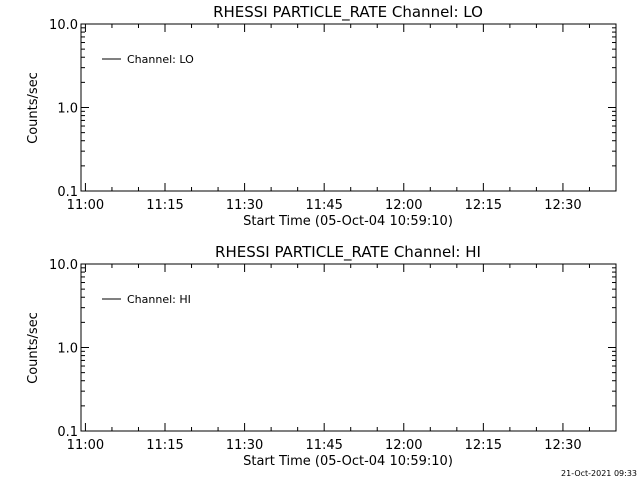 The width and height of the screenshot is (640, 480). Describe the element at coordinates (159, 299) in the screenshot. I see `legend-label: Channel: HI` at that location.